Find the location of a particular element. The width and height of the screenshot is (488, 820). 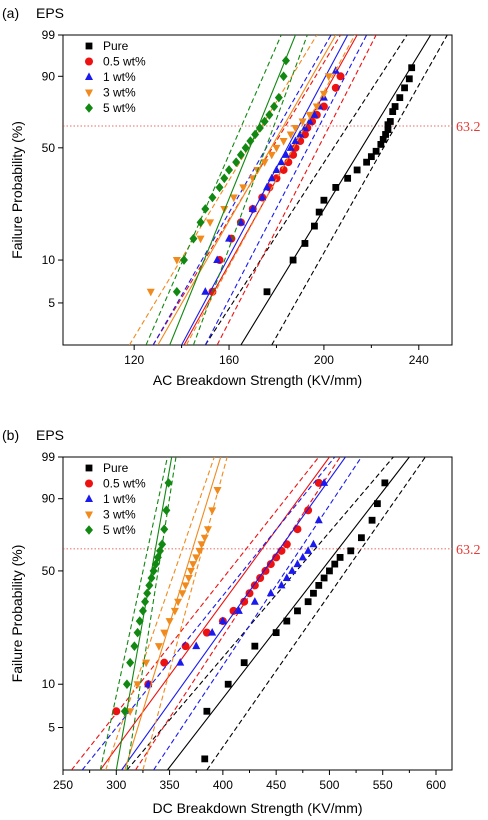

fit-line is located at coordinates (247, 190).